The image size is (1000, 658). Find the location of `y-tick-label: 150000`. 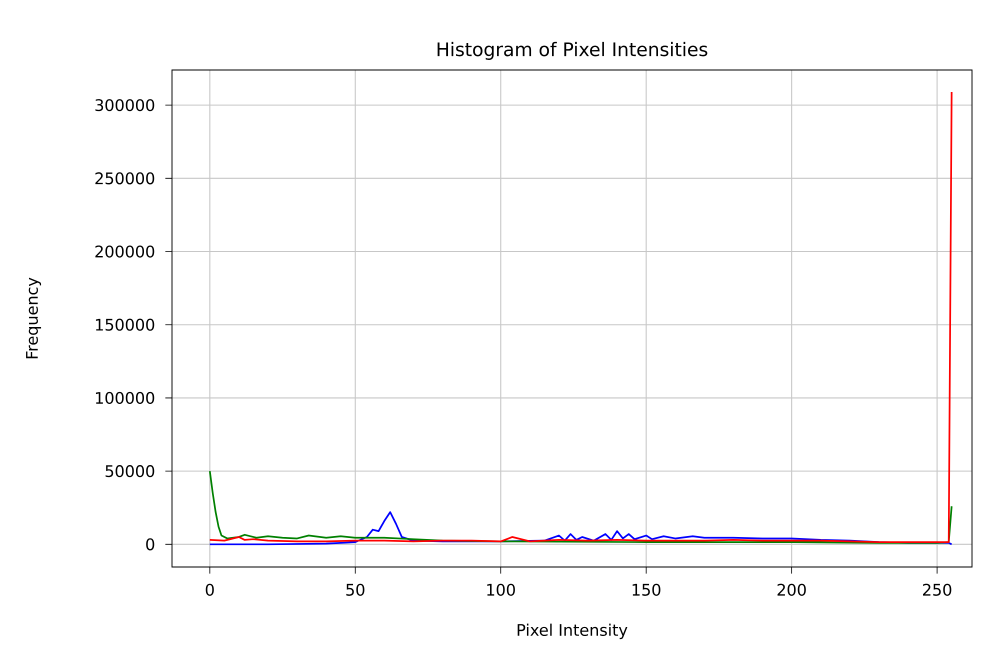

y-tick-label: 150000 is located at coordinates (125, 324).